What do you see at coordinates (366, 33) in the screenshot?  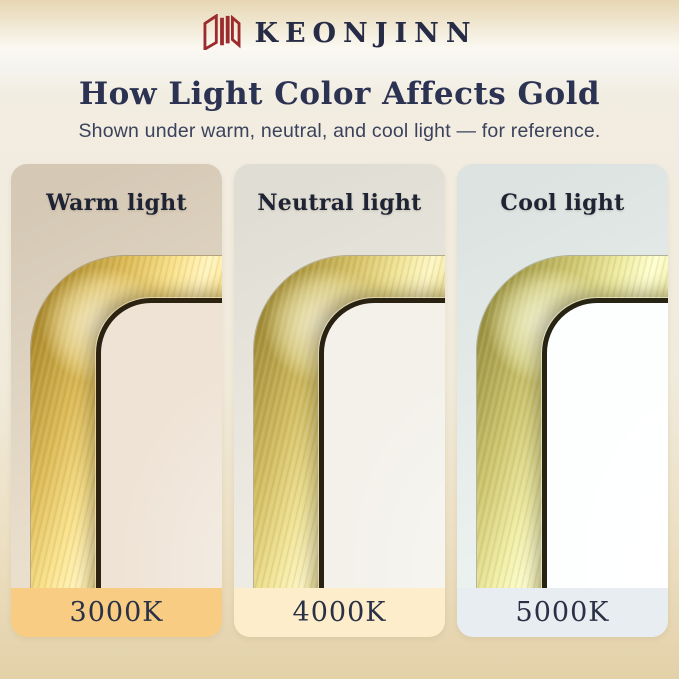 I see `brand-name: KEONJINN` at bounding box center [366, 33].